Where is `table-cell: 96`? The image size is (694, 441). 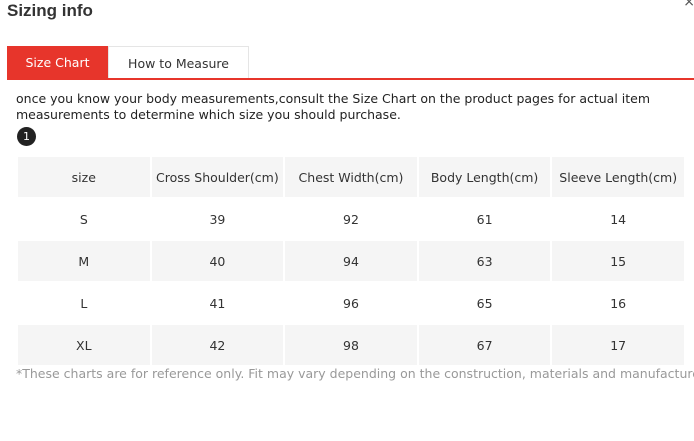 table-cell: 96 is located at coordinates (351, 303).